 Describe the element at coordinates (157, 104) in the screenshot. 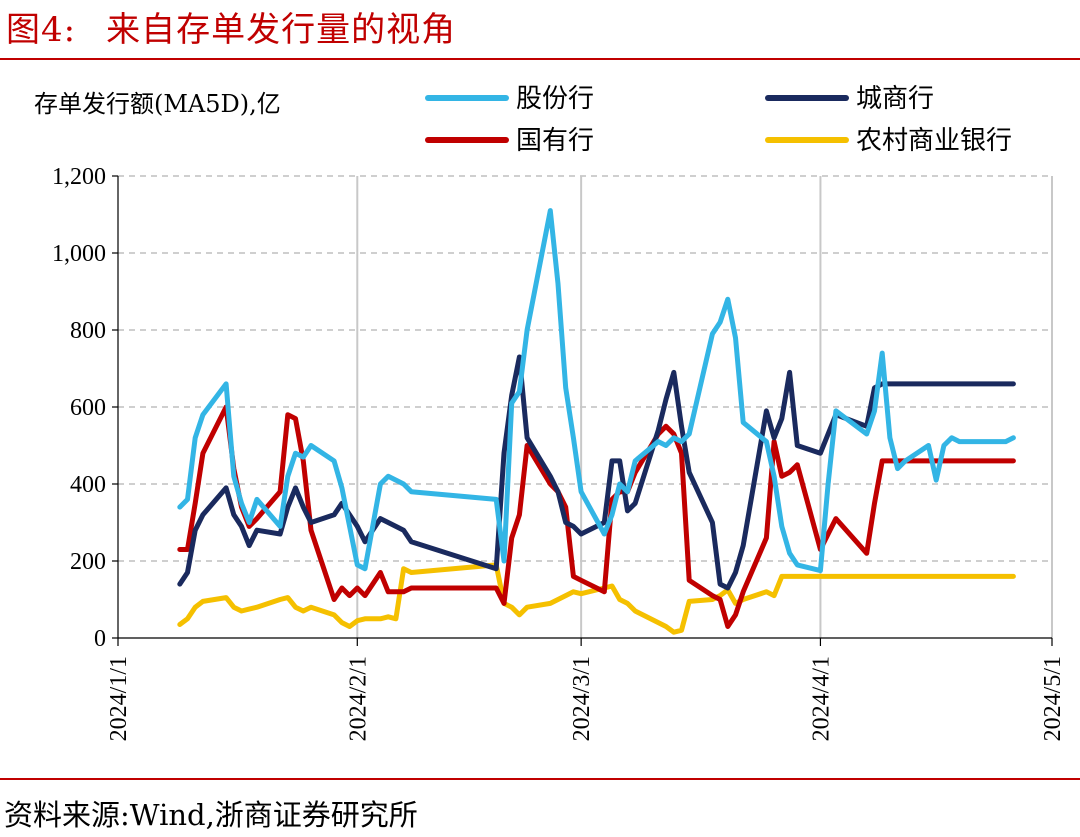

I see `unit-label: 存单发行额(MA5D),亿` at that location.